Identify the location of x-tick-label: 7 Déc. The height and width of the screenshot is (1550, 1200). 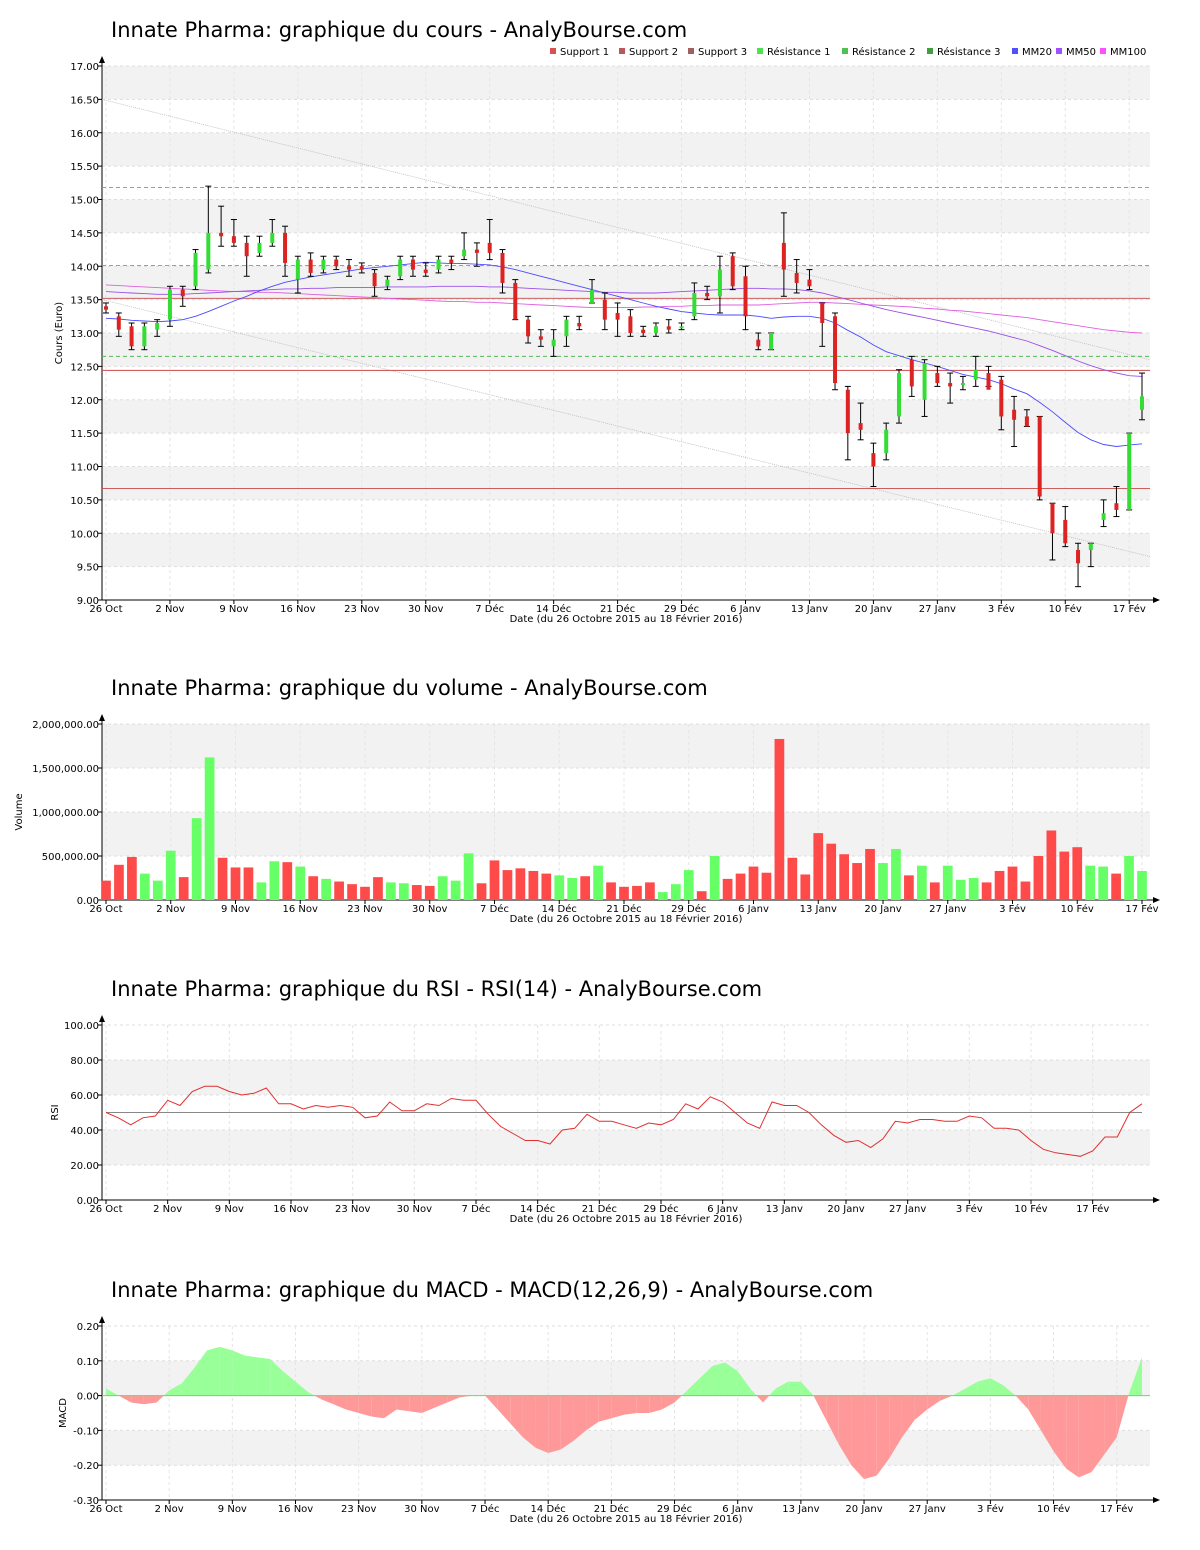
(494, 909).